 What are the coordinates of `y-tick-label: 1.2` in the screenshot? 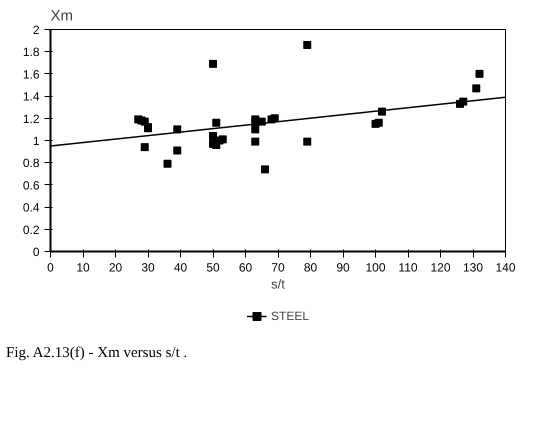 It's located at (31, 119).